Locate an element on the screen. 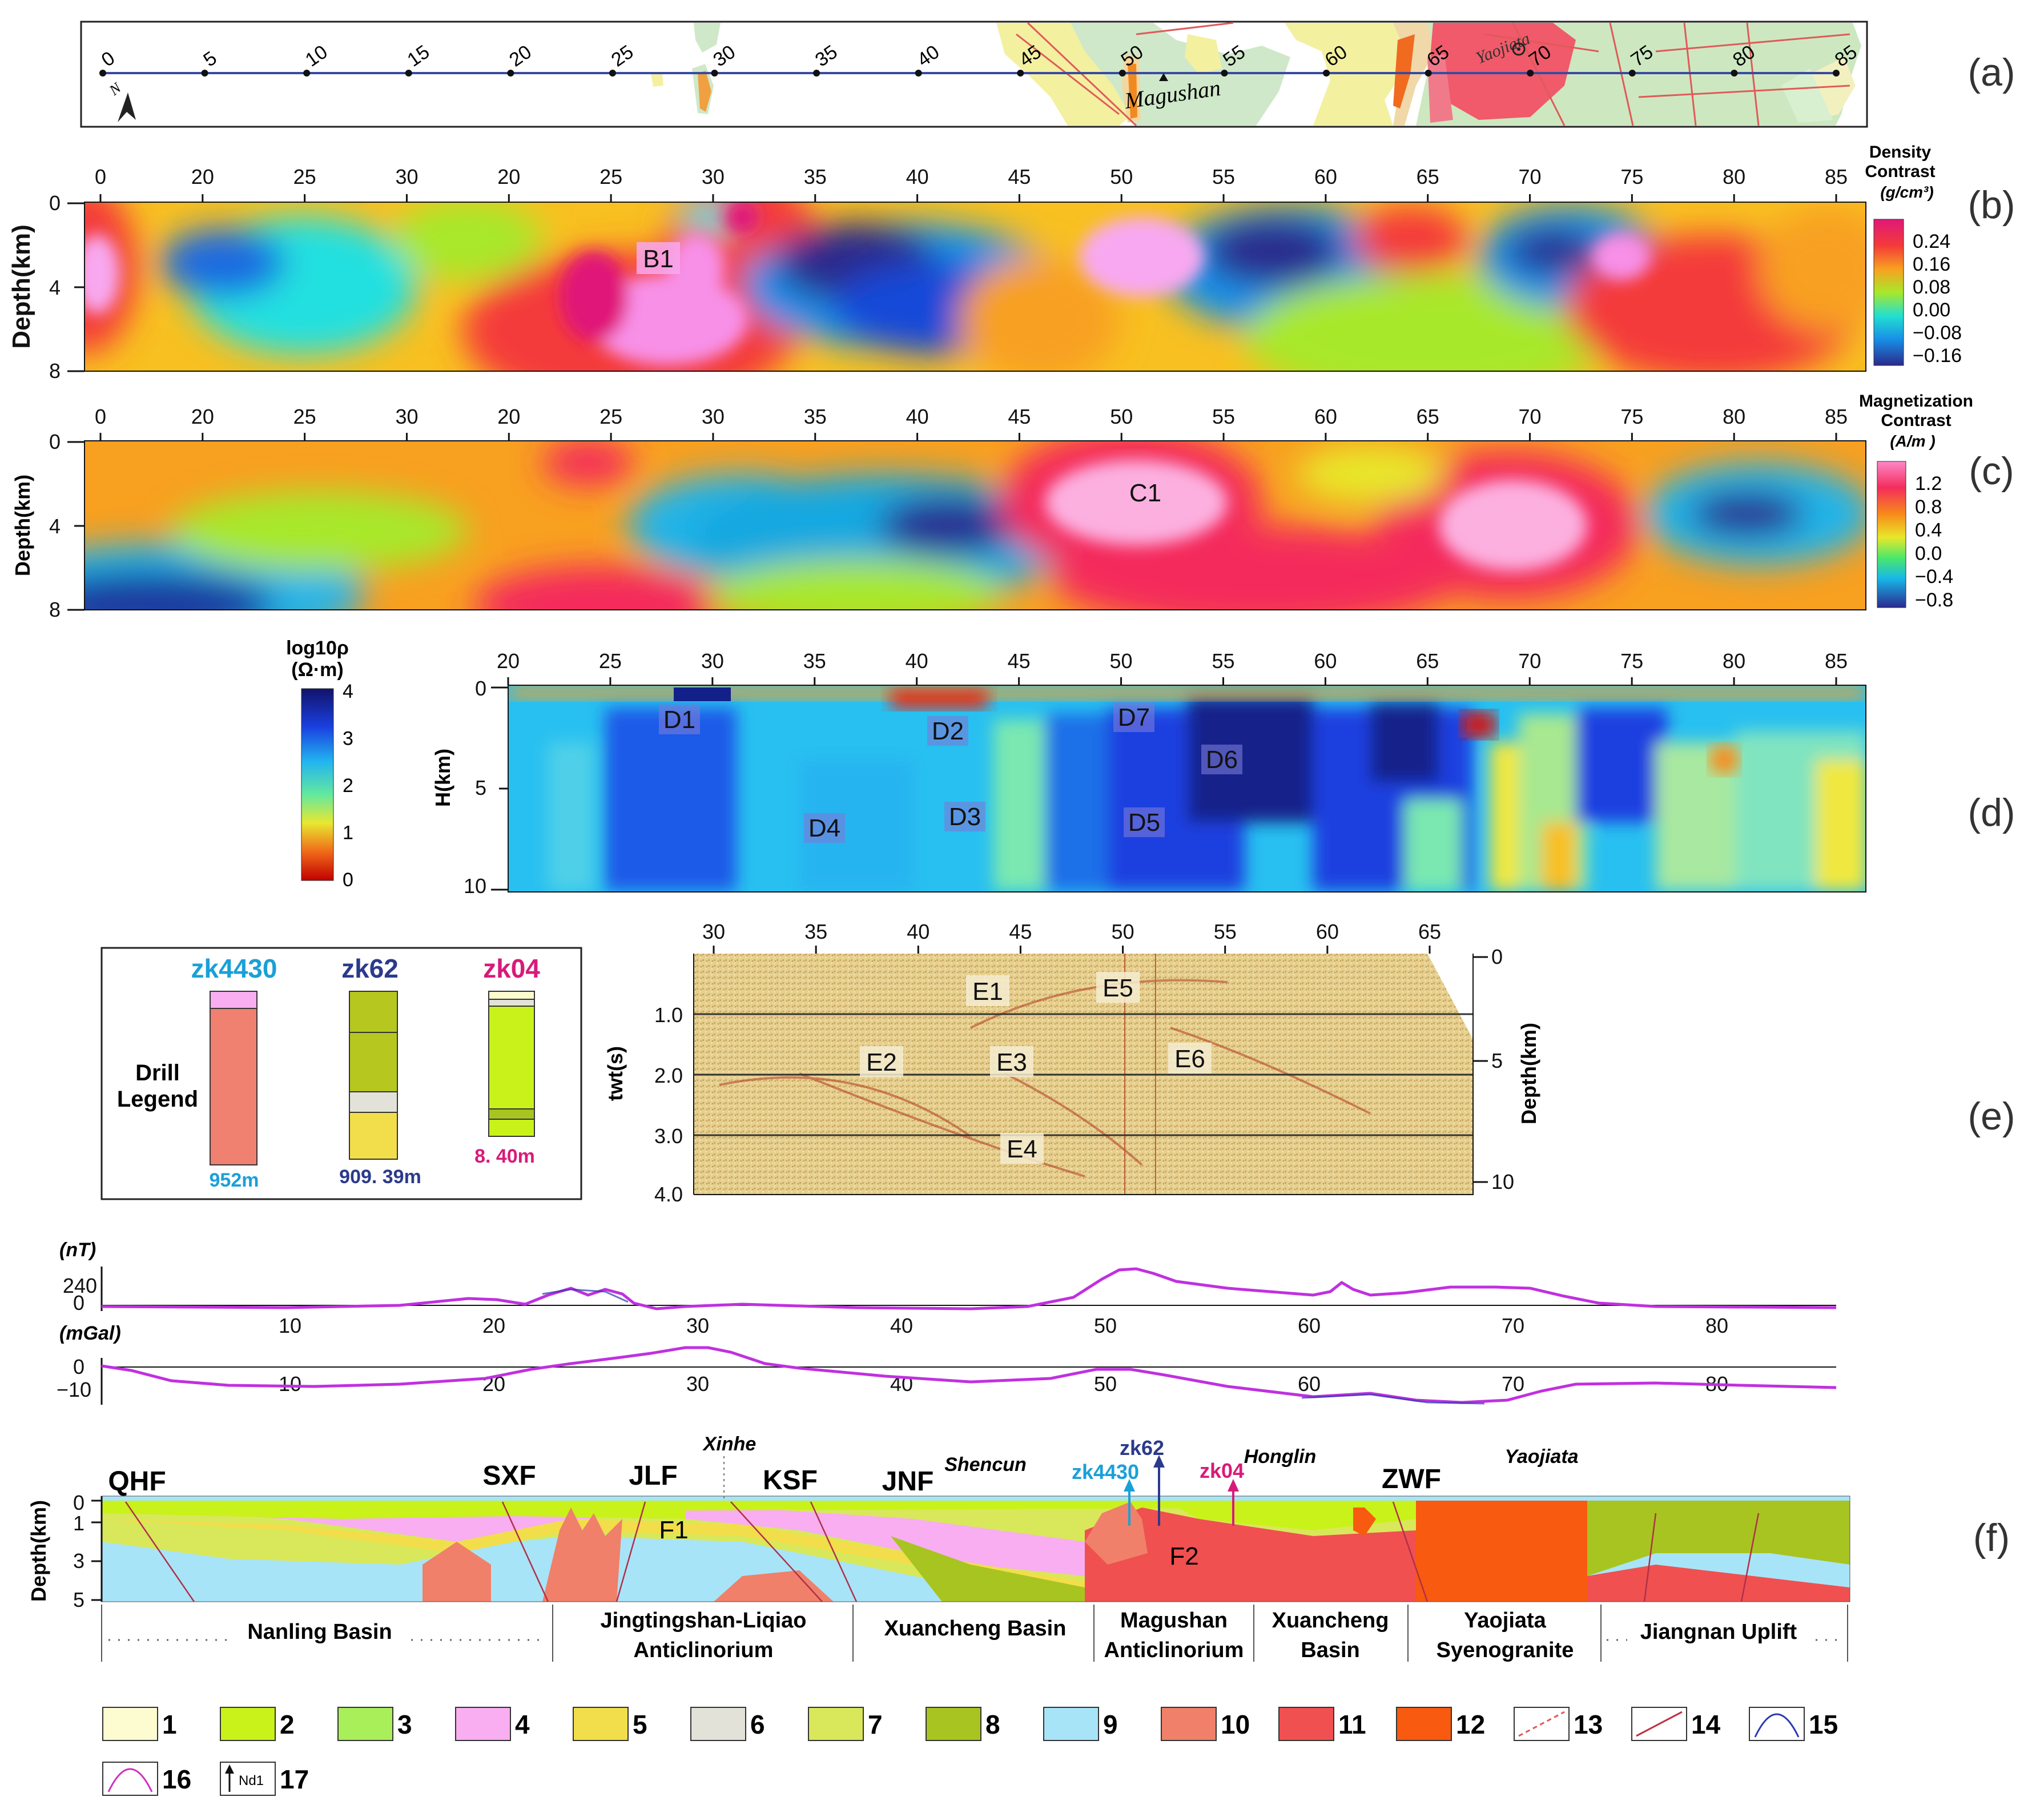 The image size is (2044, 1809). legend-item-11: 11 is located at coordinates (1322, 1724).